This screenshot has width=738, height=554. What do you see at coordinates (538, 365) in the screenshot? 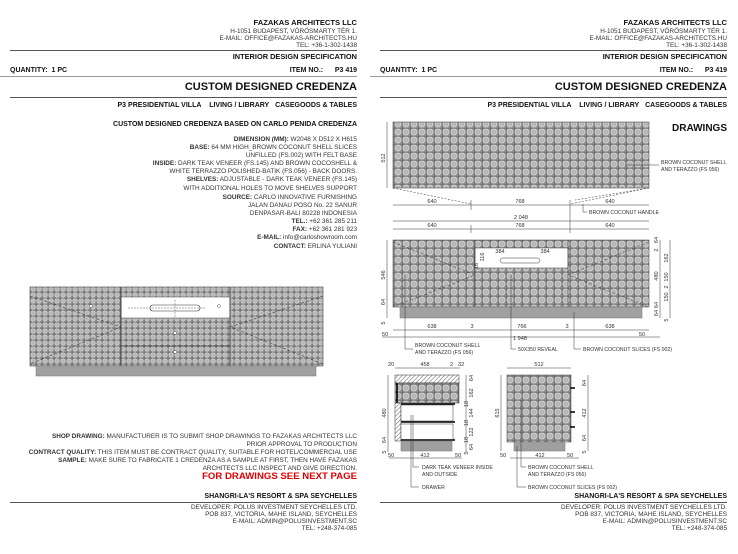
I see `dim-label: 512` at bounding box center [538, 365].